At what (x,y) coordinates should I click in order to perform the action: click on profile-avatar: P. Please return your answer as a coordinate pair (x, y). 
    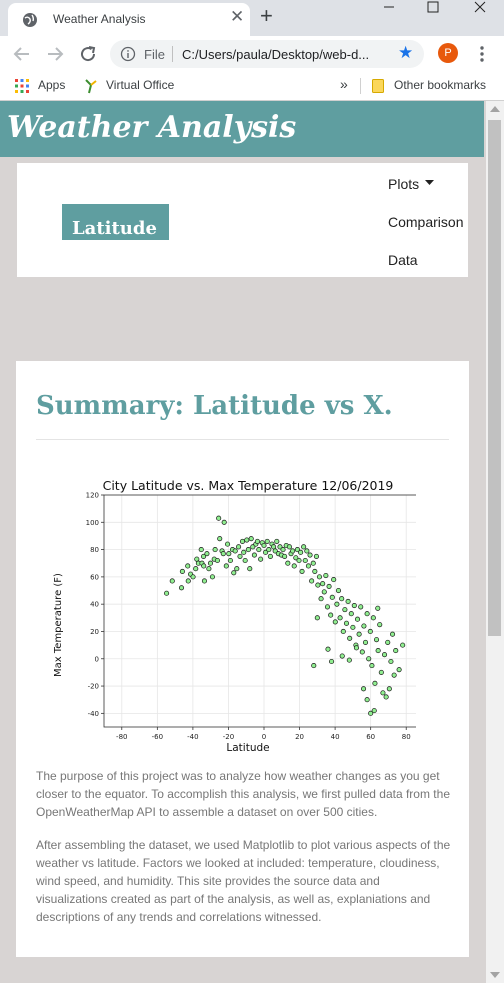
    Looking at the image, I should click on (448, 53).